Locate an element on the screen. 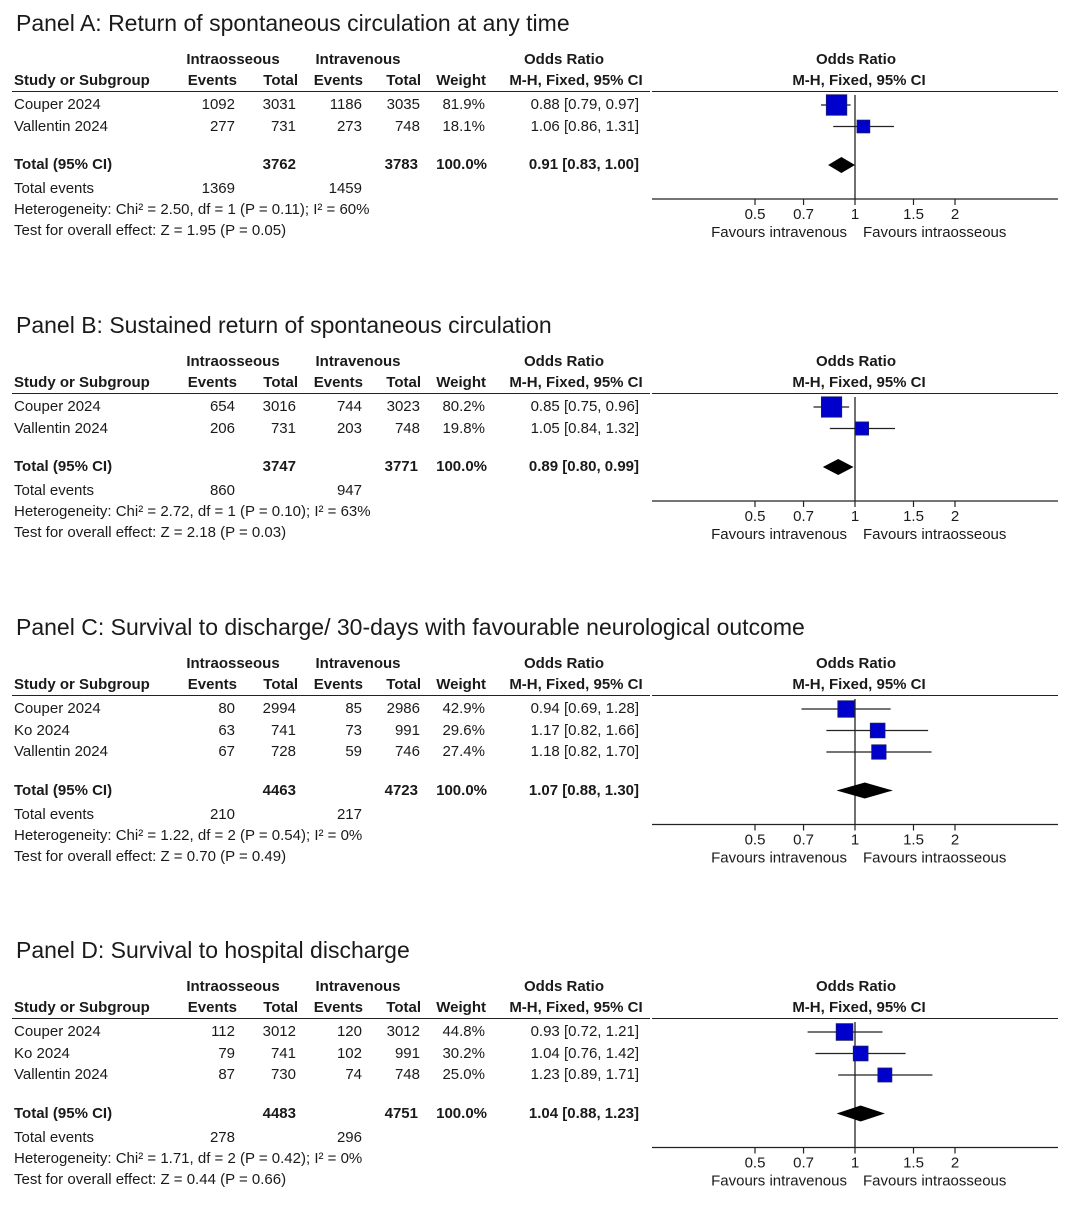 The height and width of the screenshot is (1227, 1073). or-ci: 0.93 [0.72, 1.21] is located at coordinates (584, 1031).